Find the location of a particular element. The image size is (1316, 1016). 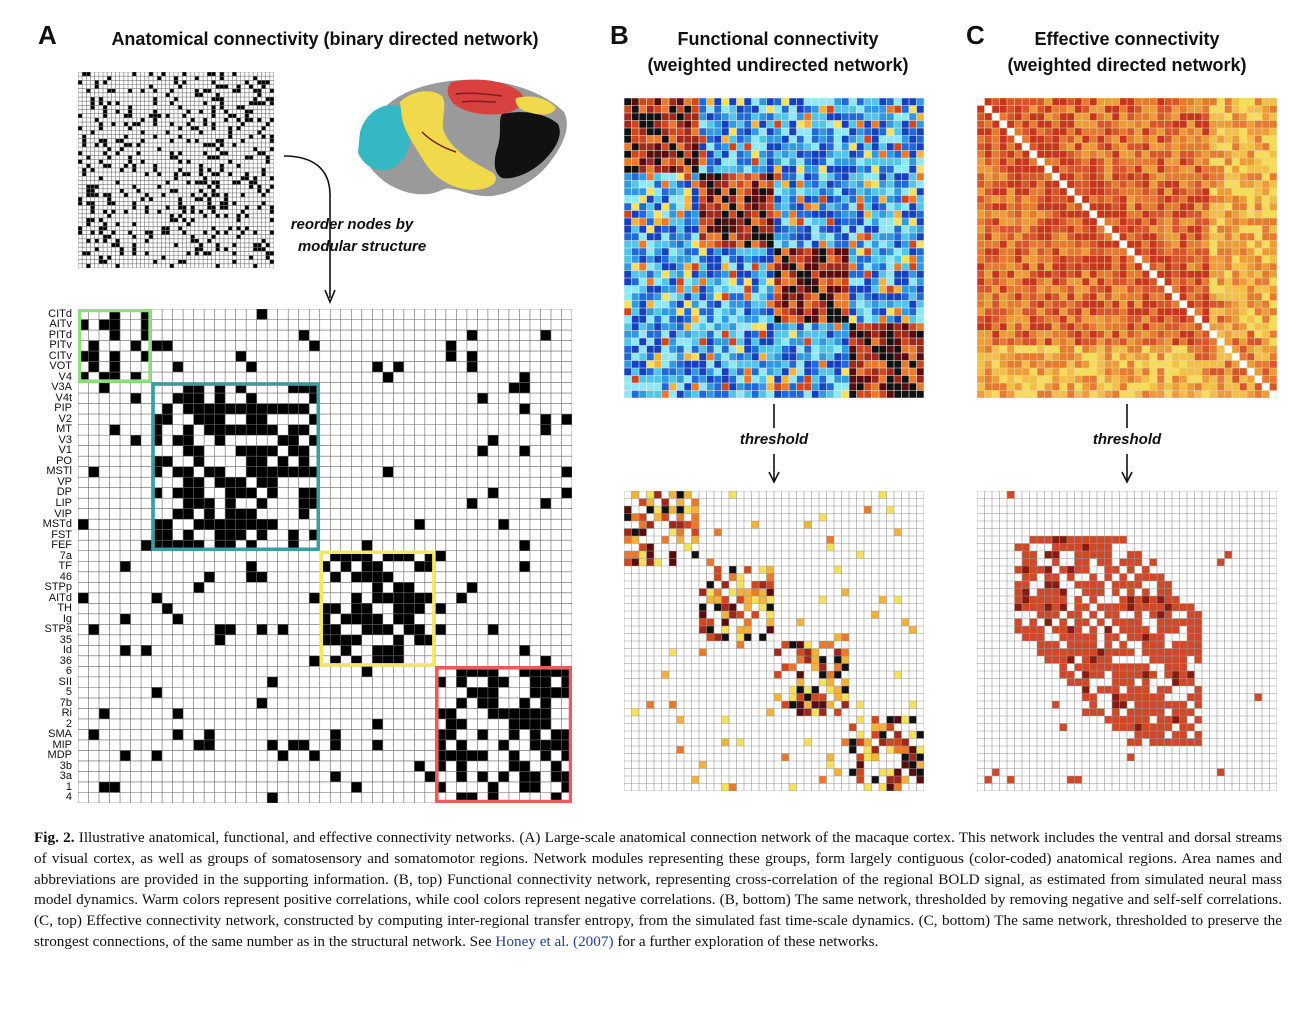

area-label: VIP is located at coordinates (63, 513).